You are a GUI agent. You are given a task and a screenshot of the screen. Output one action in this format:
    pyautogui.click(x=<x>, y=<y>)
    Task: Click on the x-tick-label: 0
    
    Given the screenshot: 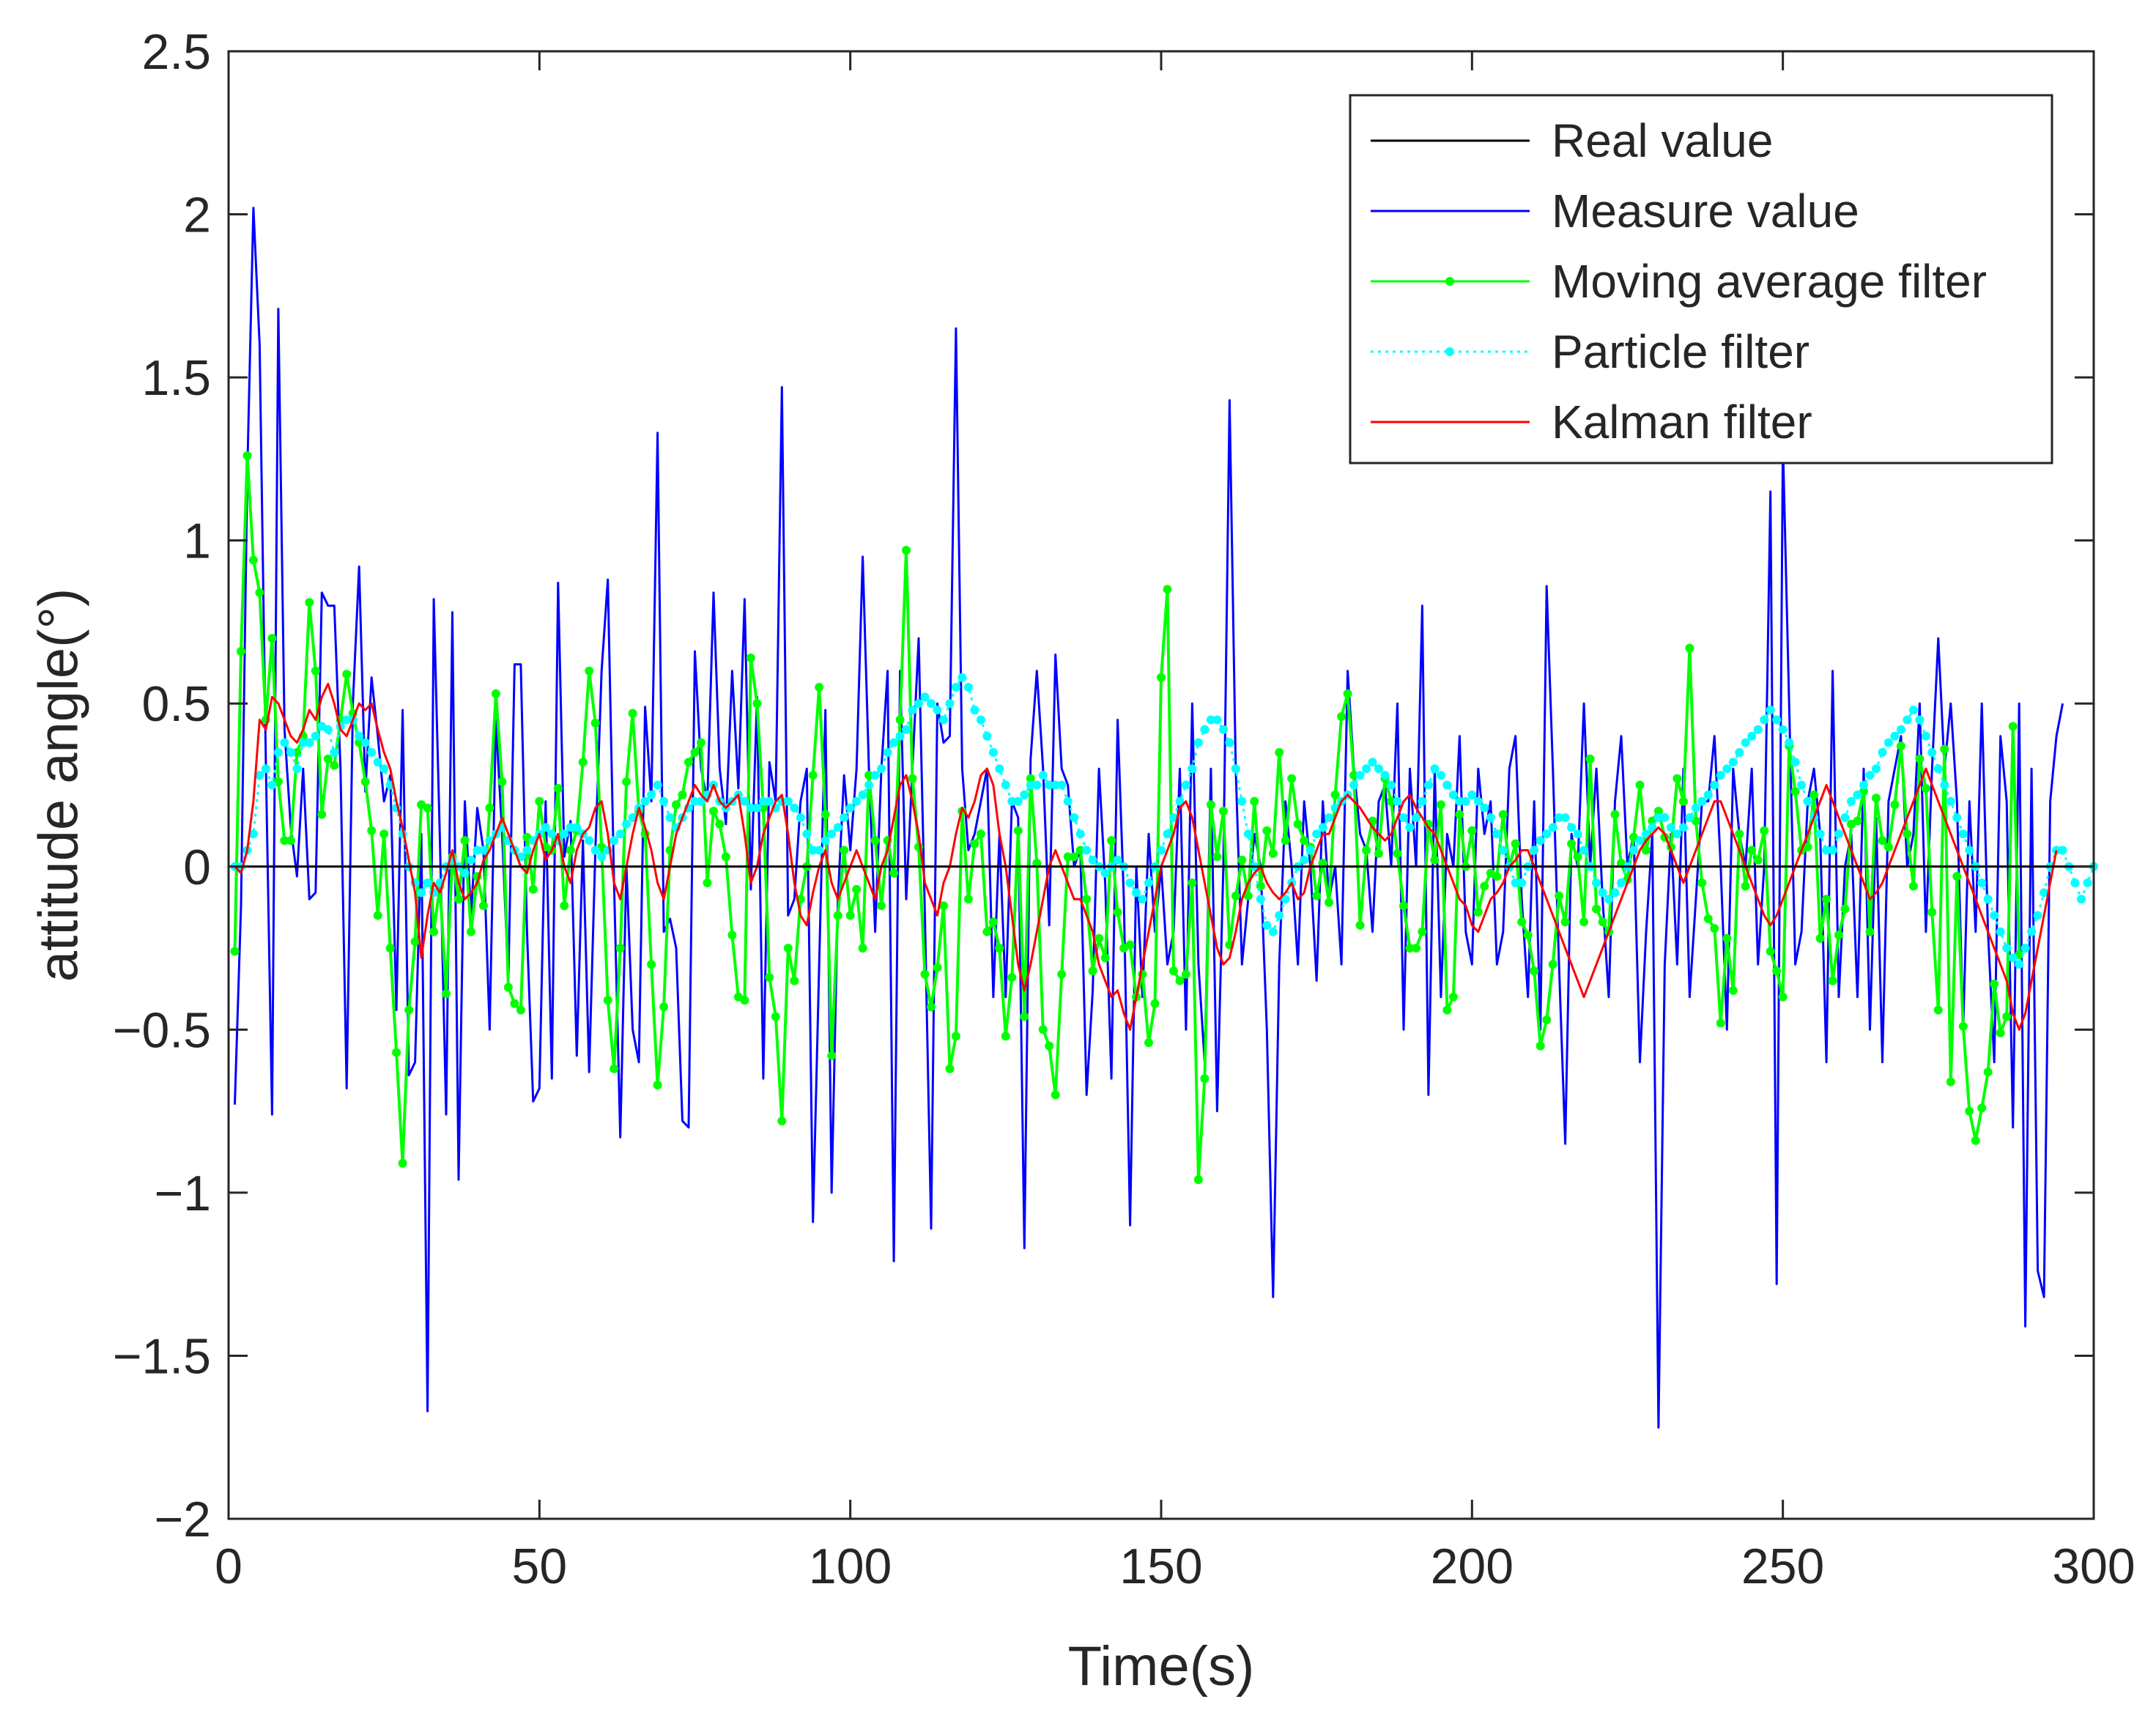 What is the action you would take?
    pyautogui.click(x=228, y=1566)
    